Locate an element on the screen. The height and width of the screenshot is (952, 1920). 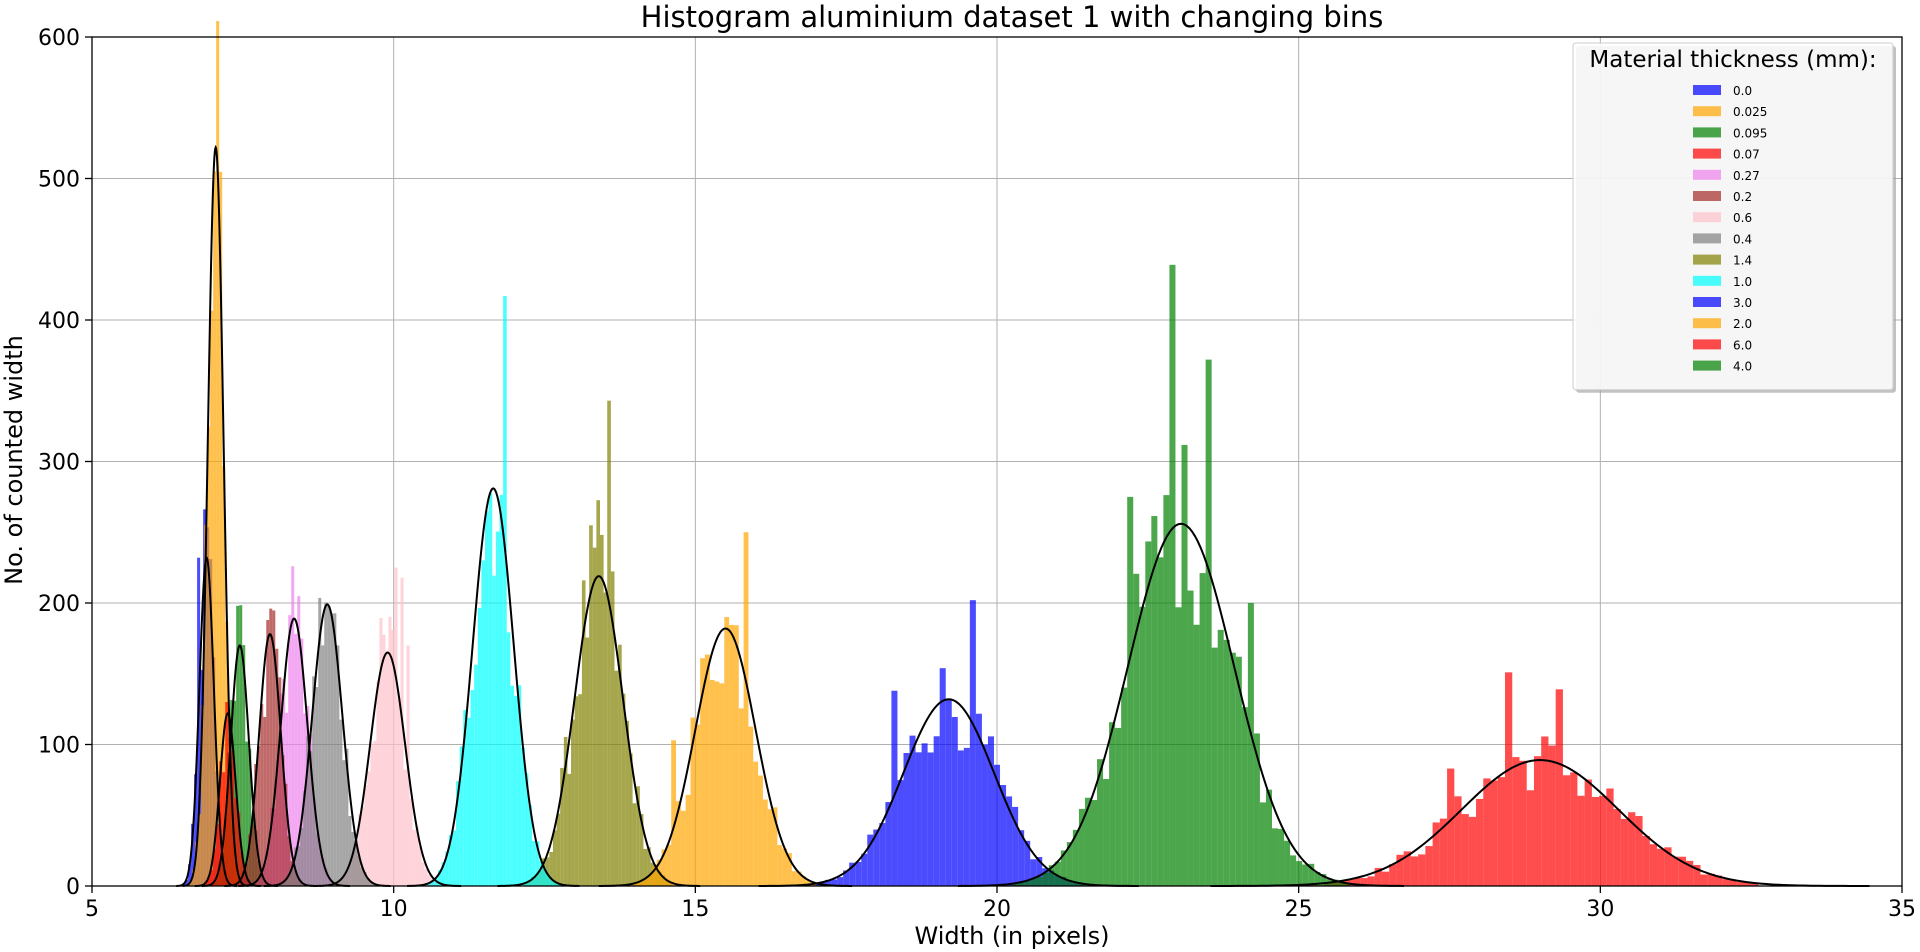
legend-label: 6.0 is located at coordinates (1742, 345).